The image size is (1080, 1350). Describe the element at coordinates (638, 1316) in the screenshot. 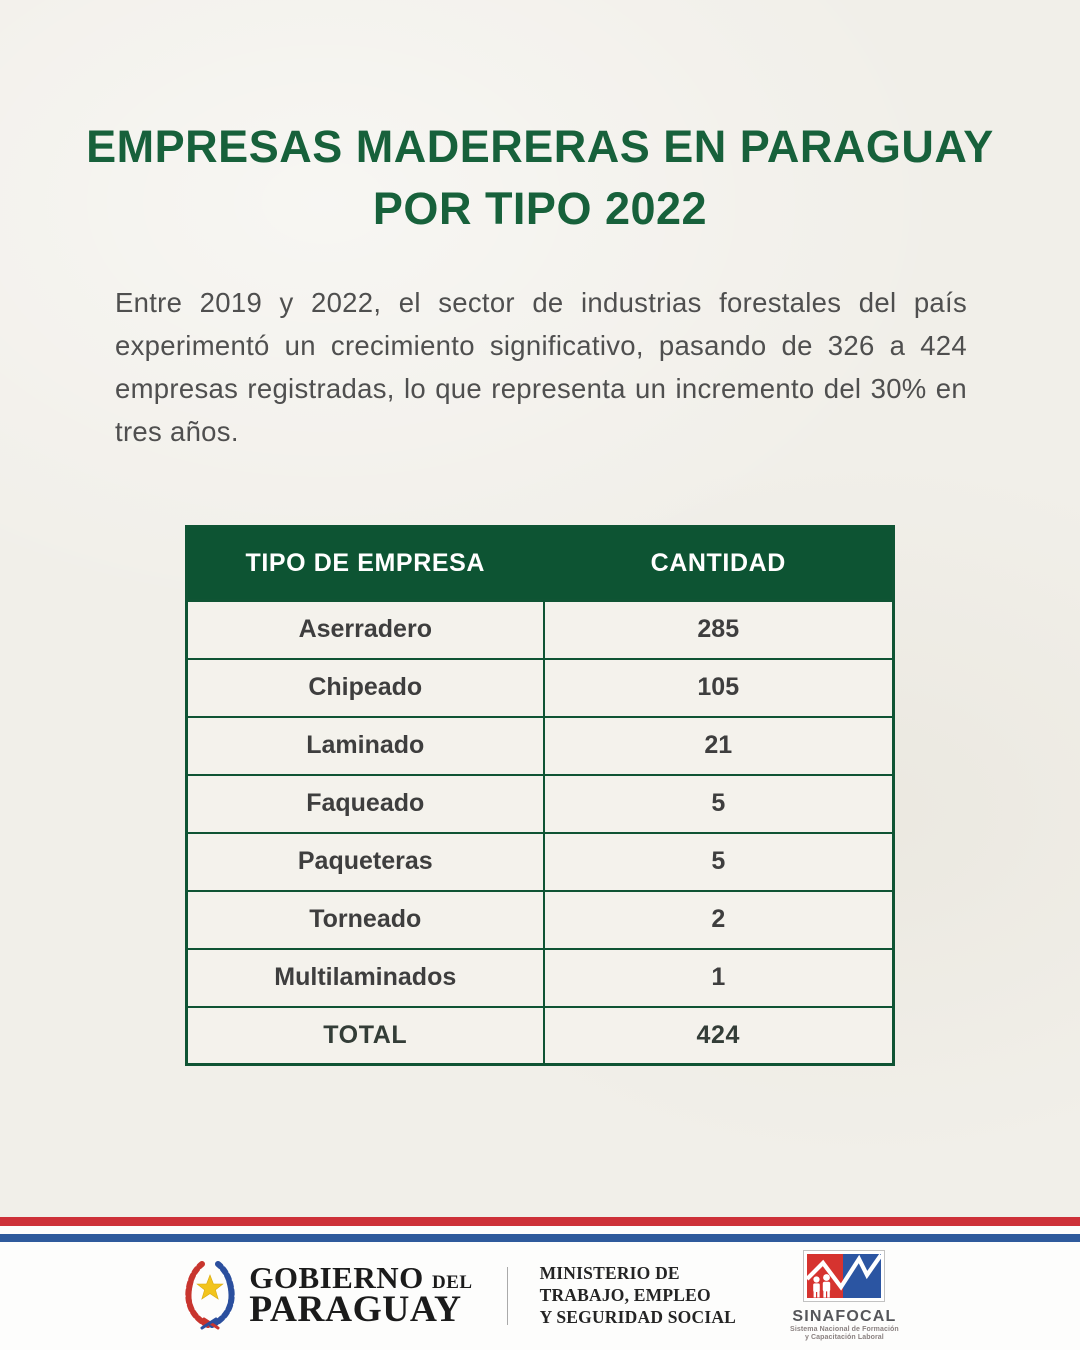

I see `ministerio-line3: Y SEGURIDAD SOCIAL` at that location.